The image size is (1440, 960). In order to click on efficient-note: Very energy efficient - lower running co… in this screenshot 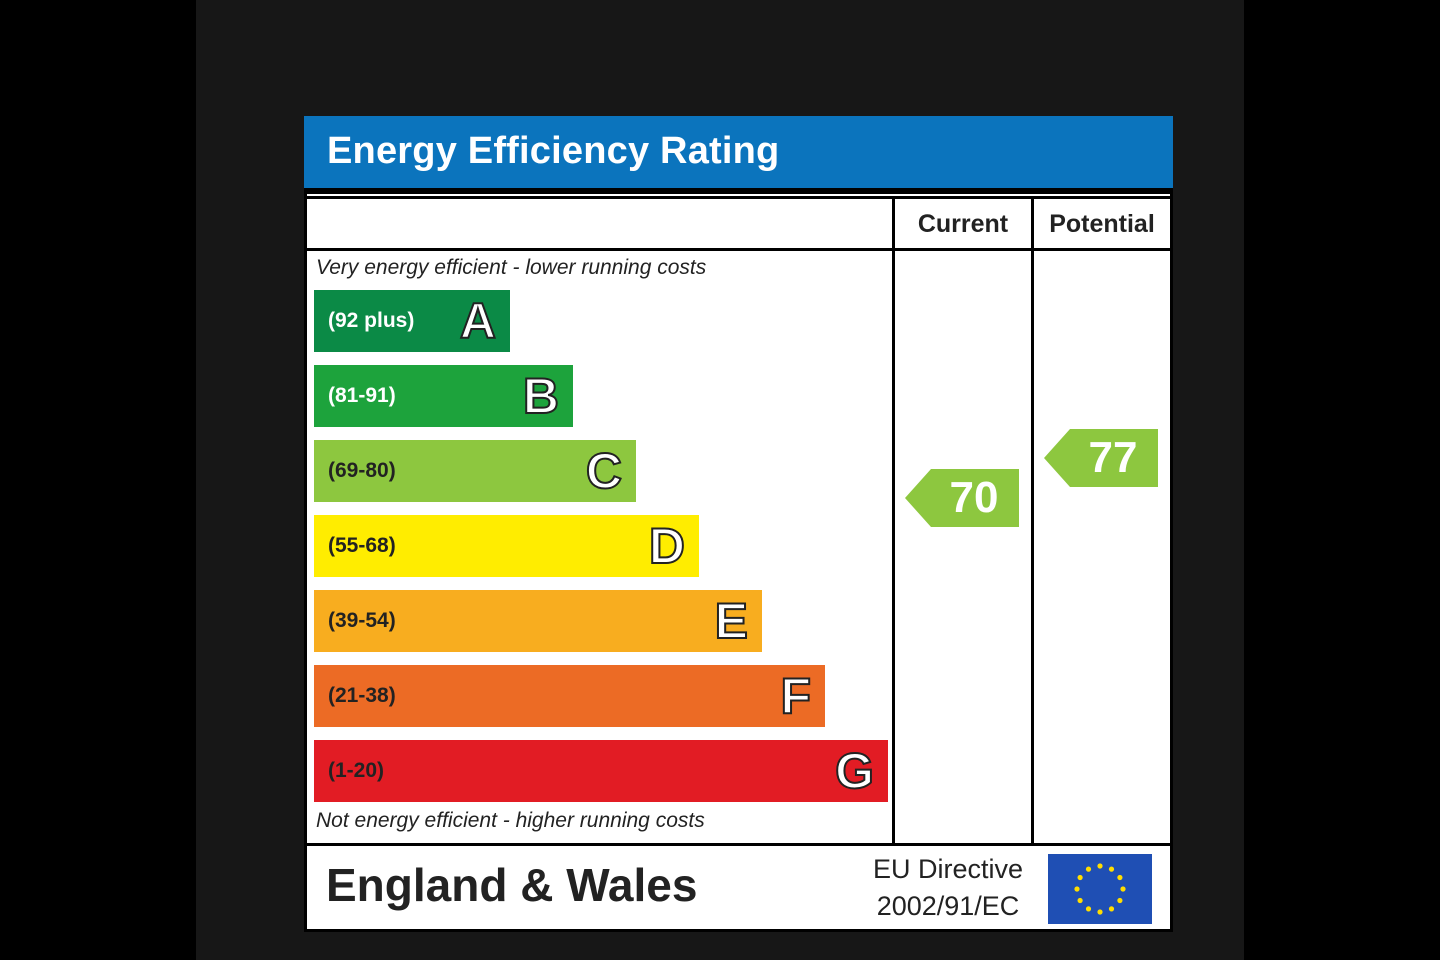, I will do `click(511, 267)`.